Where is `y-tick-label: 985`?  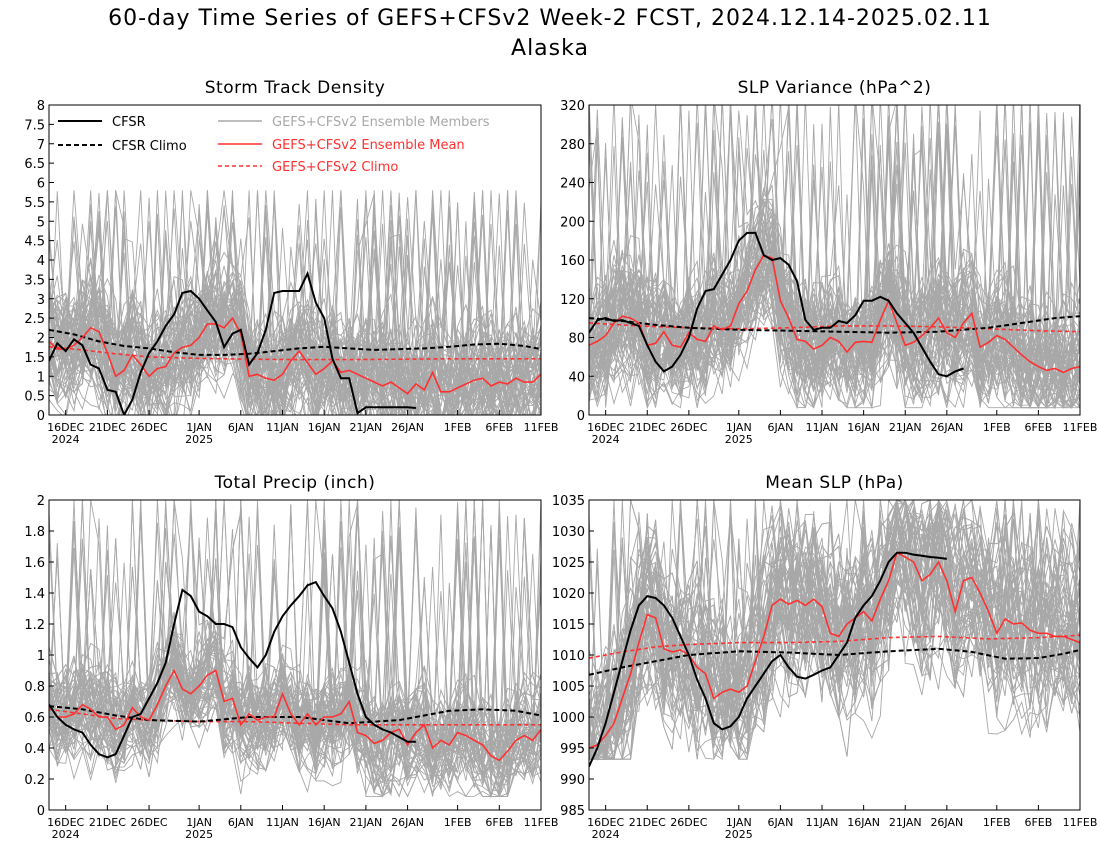
y-tick-label: 985 is located at coordinates (572, 811).